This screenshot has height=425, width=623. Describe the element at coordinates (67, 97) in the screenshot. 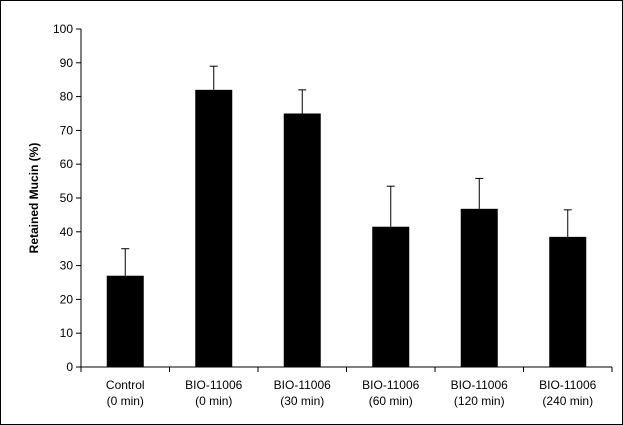

I see `y-tick-label: 80` at that location.